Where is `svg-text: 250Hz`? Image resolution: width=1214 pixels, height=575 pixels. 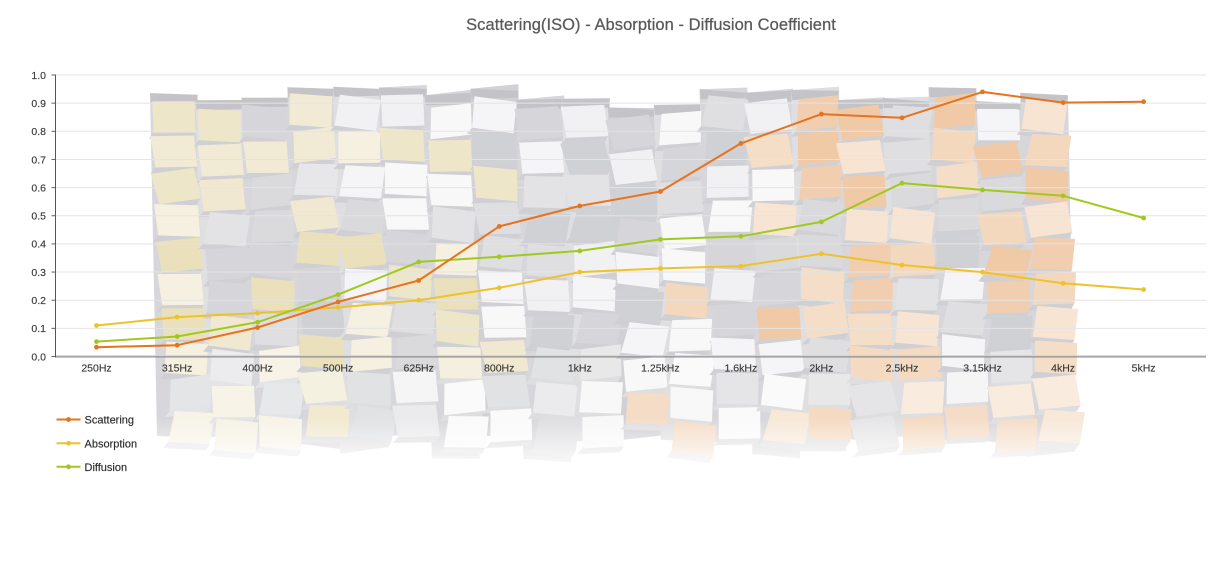
svg-text: 250Hz is located at coordinates (96, 369).